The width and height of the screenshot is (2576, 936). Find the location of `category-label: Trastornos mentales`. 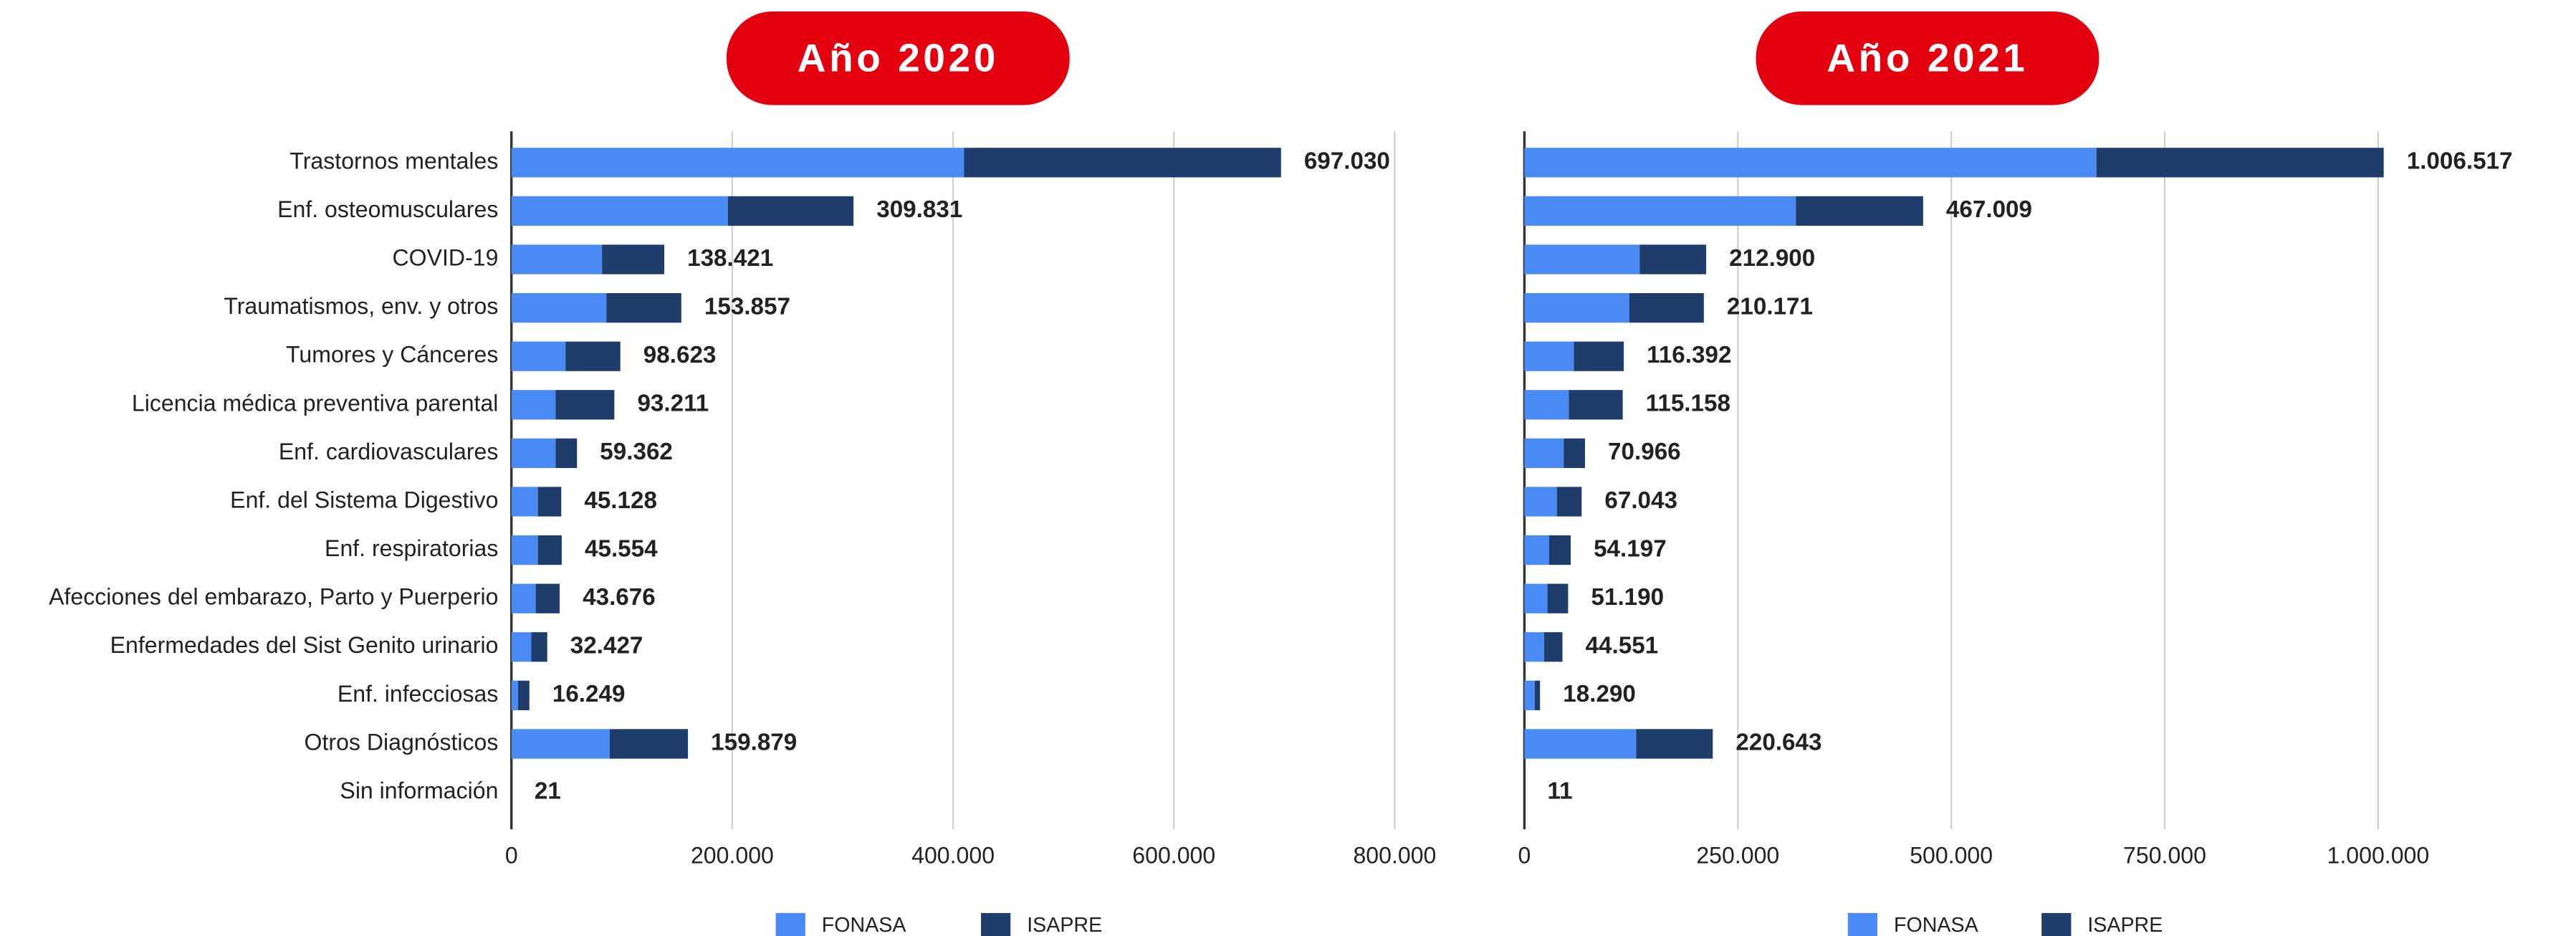

category-label: Trastornos mentales is located at coordinates (393, 160).